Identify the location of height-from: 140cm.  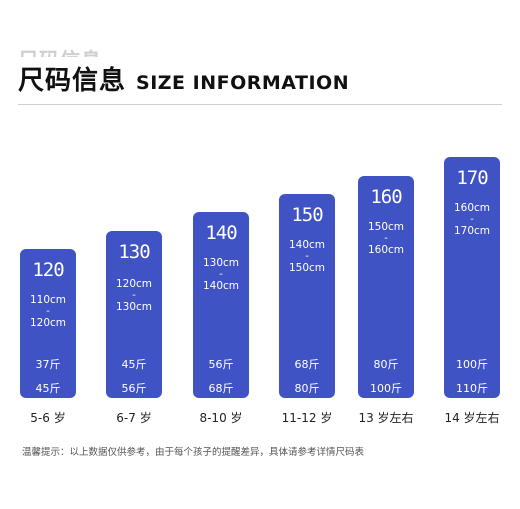
(307, 245).